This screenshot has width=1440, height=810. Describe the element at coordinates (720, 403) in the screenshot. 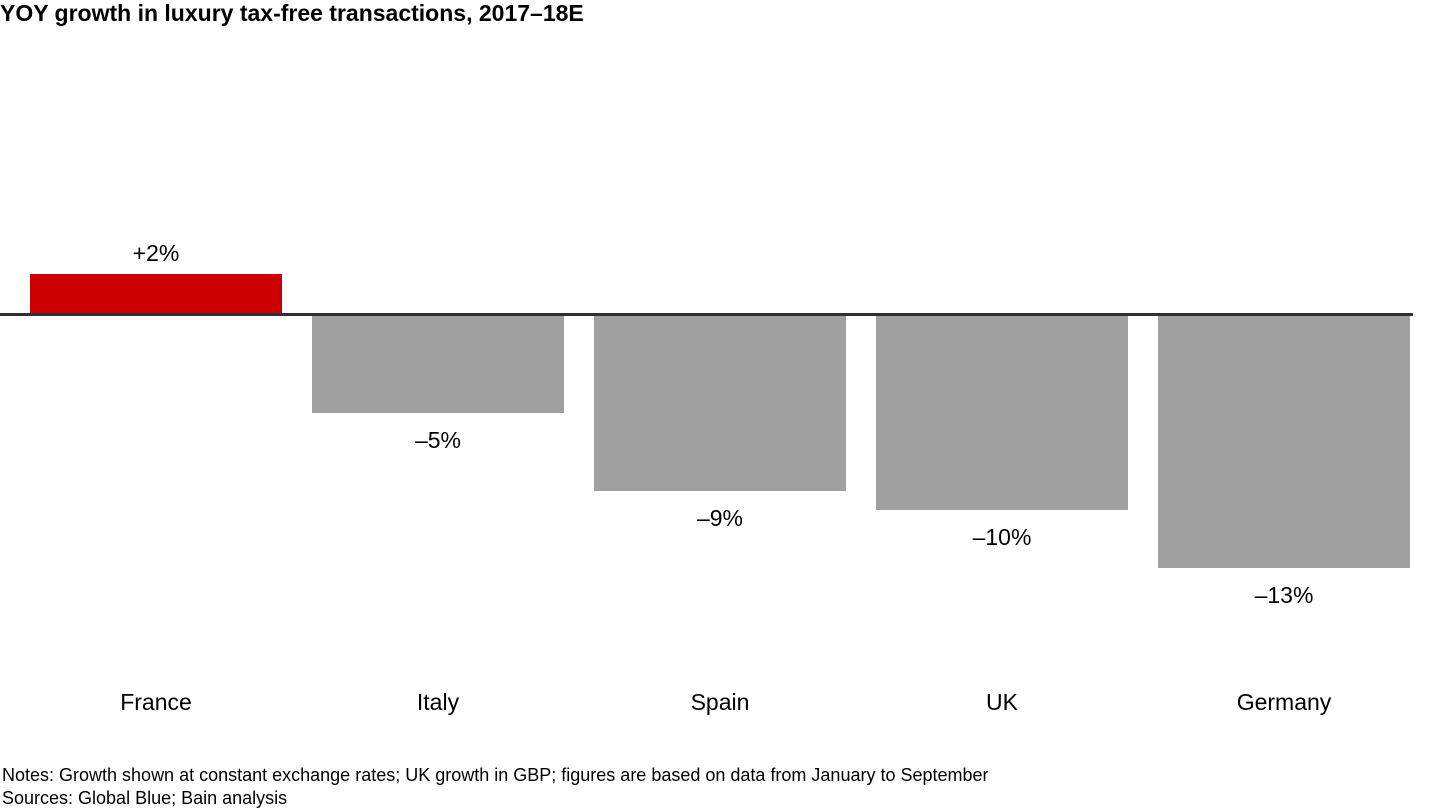

I see `bar-spain` at that location.